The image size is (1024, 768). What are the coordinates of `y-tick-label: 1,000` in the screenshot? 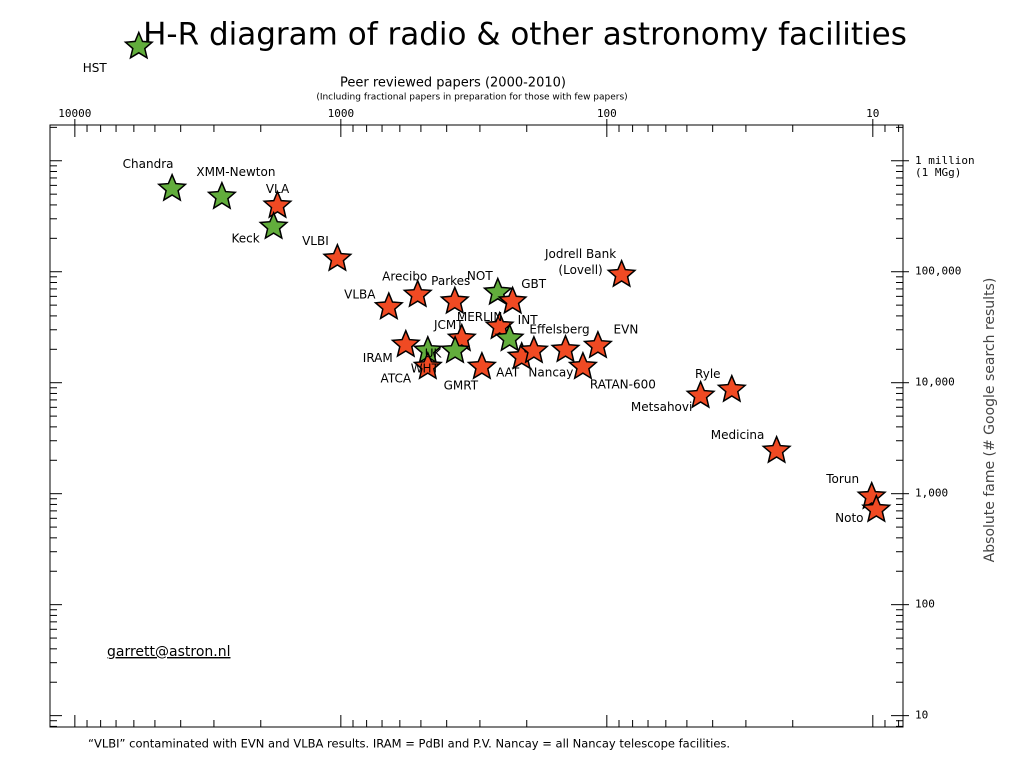 It's located at (931, 493).